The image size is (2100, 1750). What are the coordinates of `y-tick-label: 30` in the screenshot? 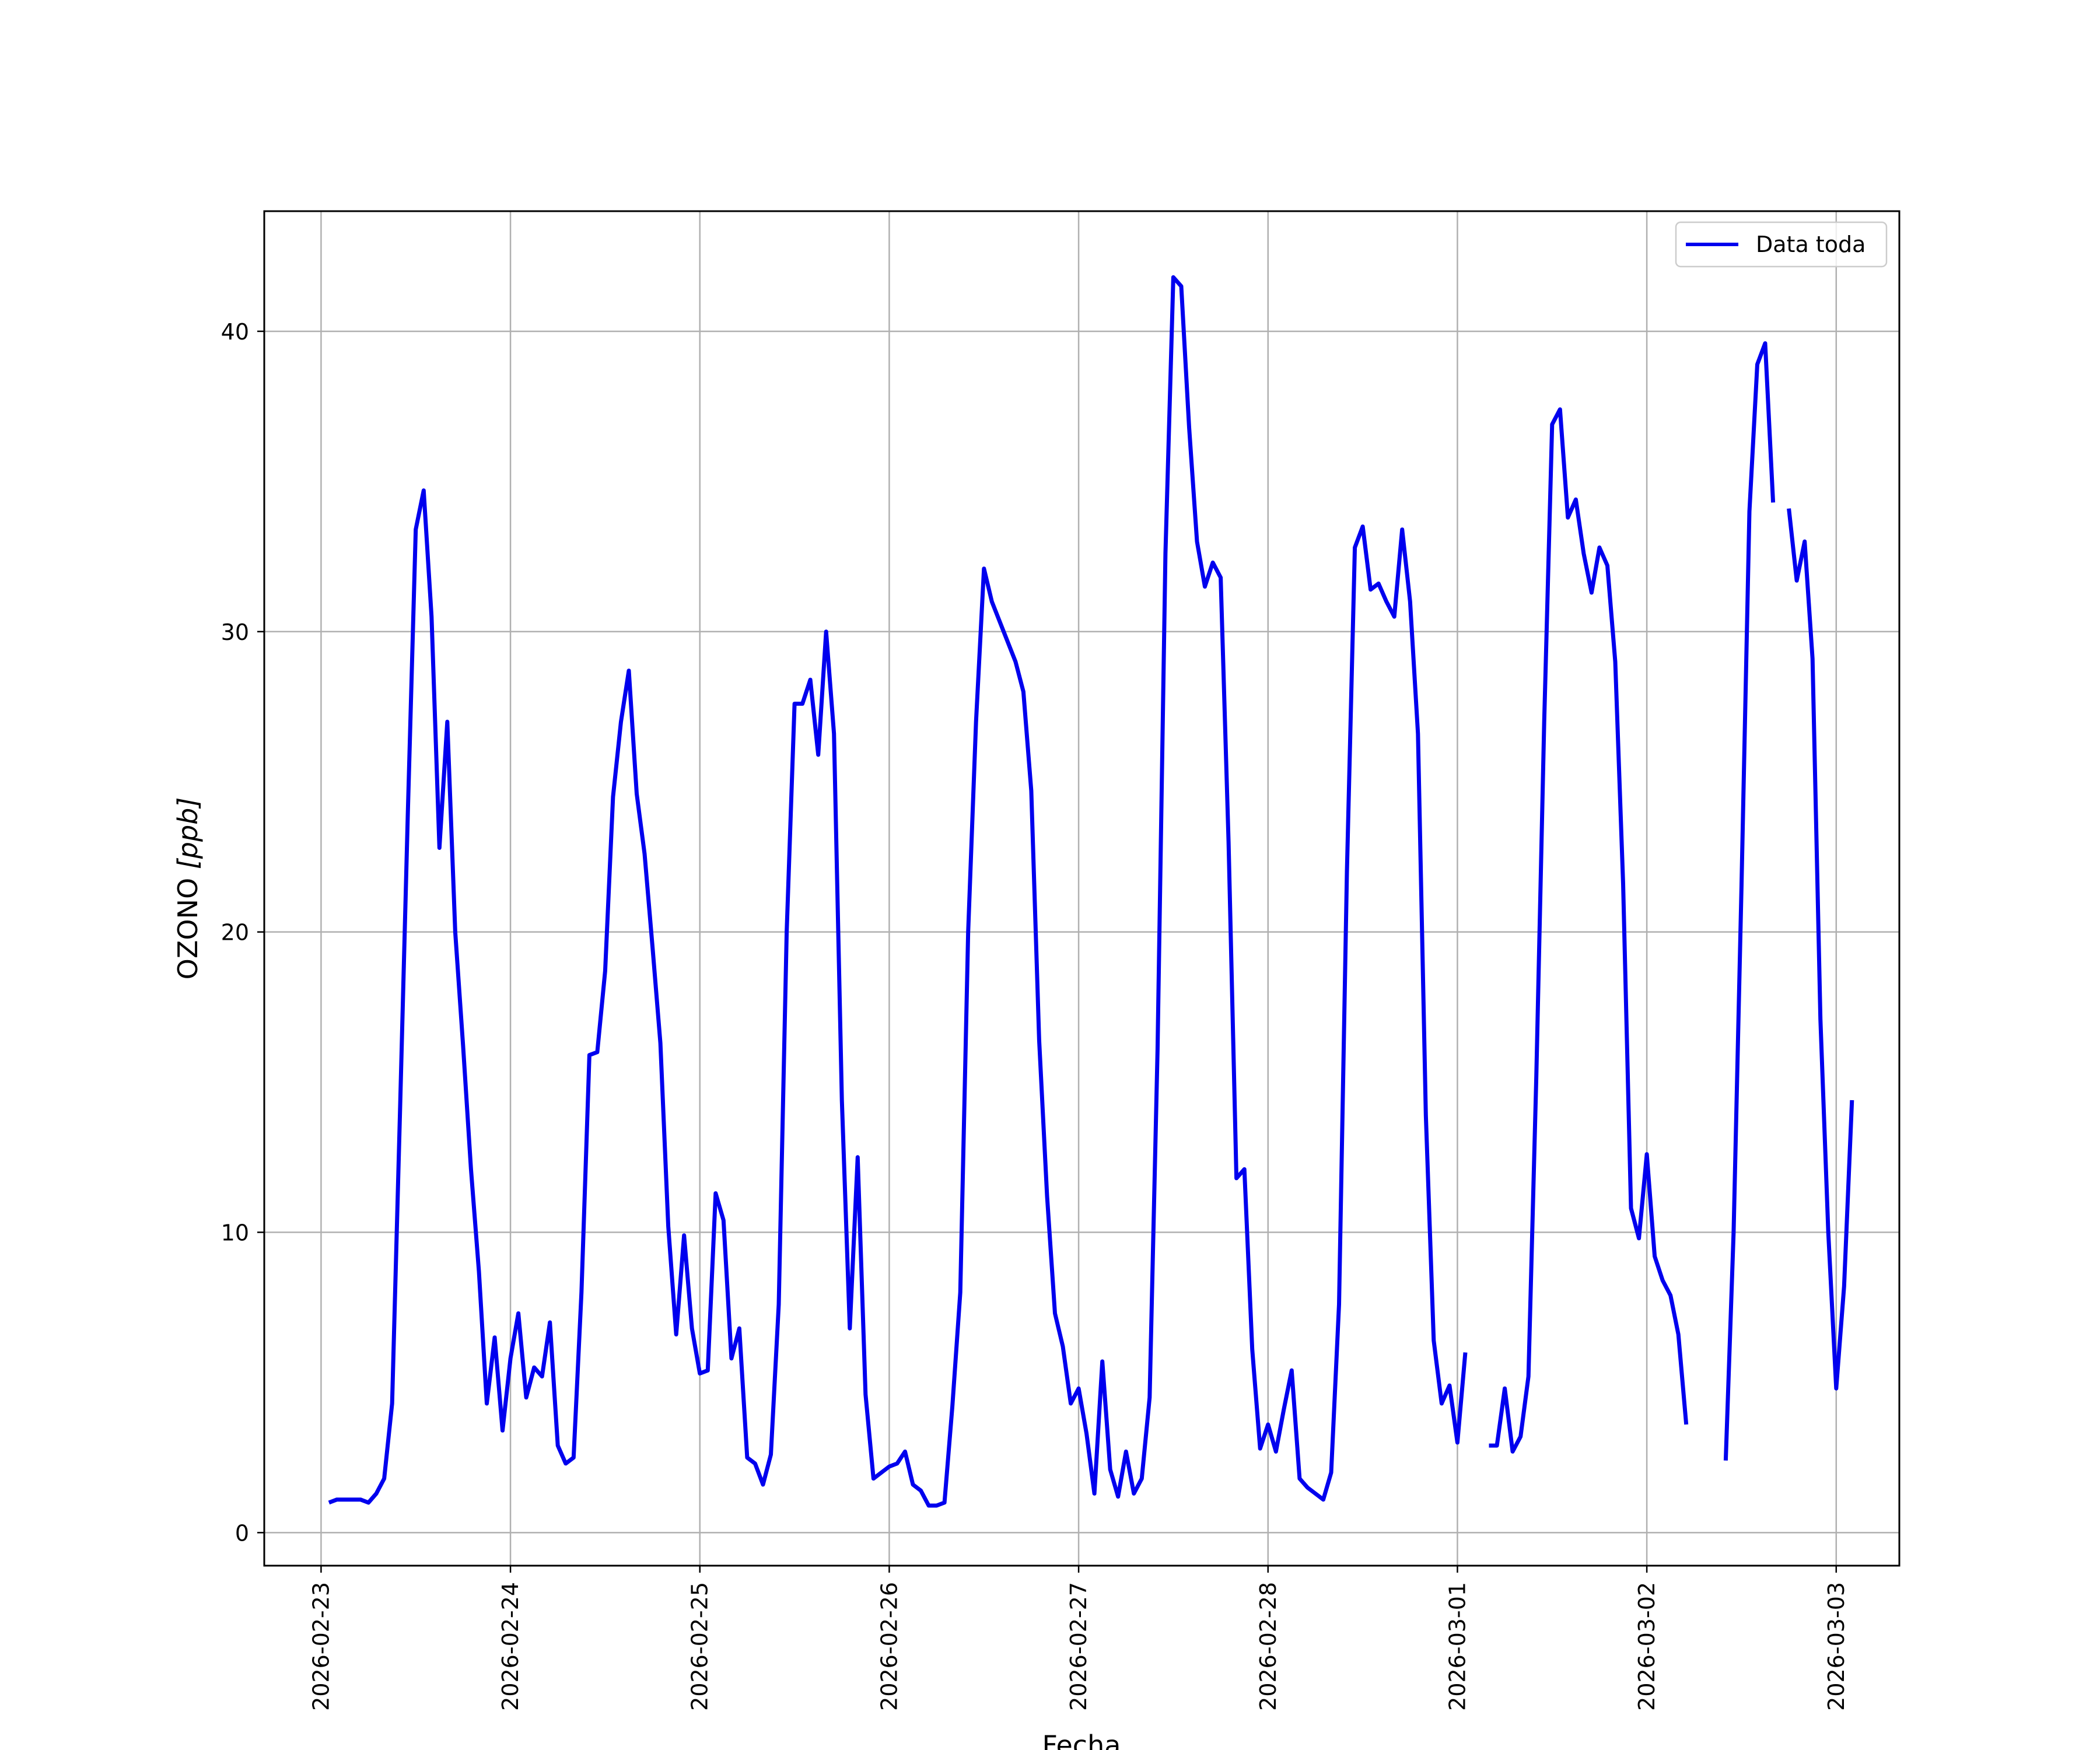 It's located at (235, 632).